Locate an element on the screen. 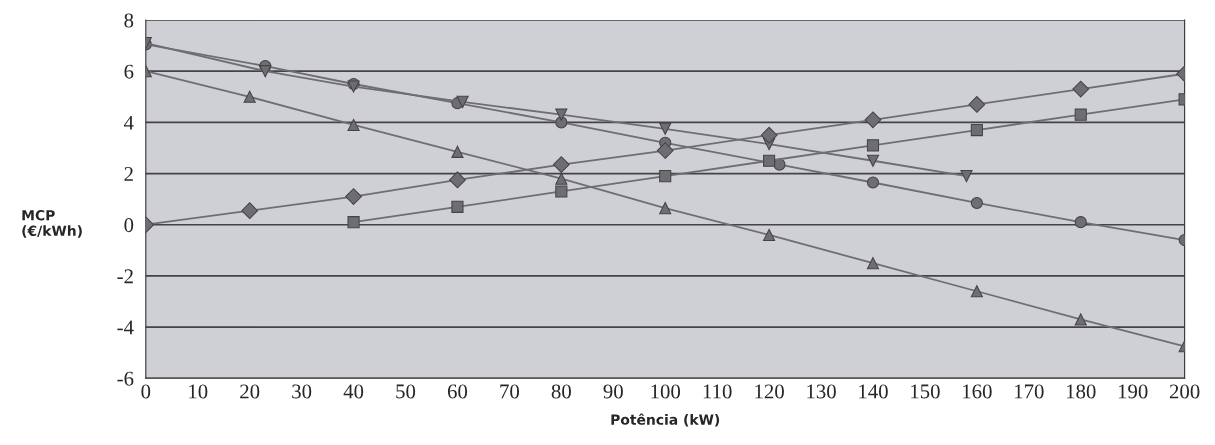  x-tick-label: 180 is located at coordinates (1081, 391).